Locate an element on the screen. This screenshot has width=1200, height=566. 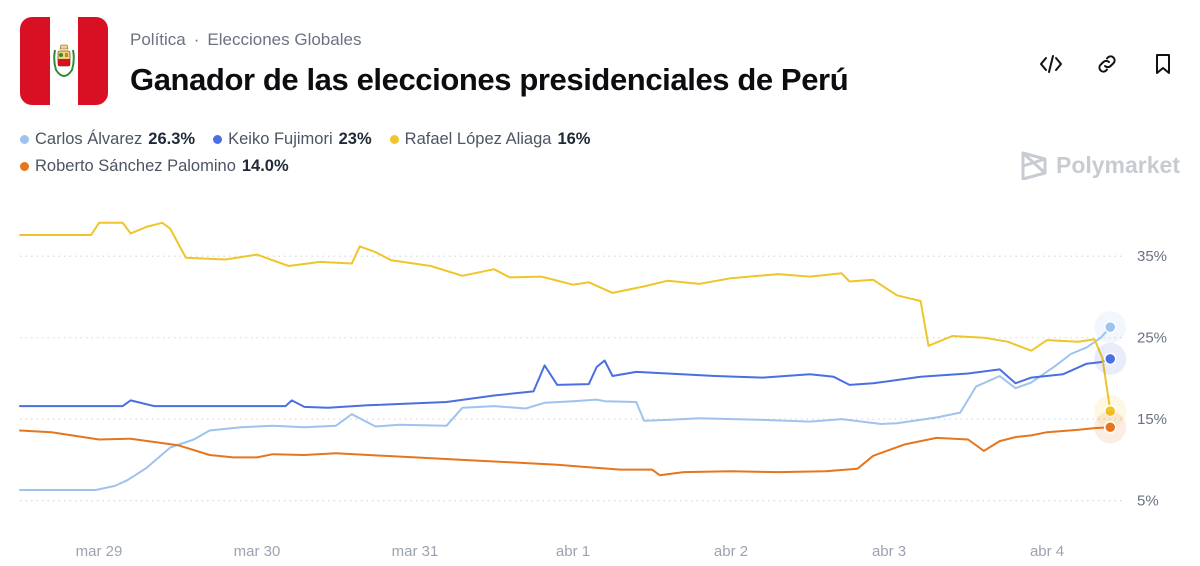
copy-link-button is located at coordinates (1107, 64).